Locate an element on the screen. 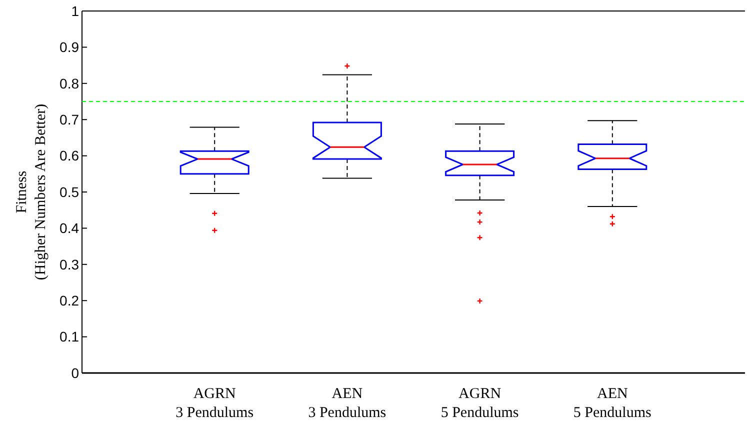  y-tick-label: 1 is located at coordinates (75, 10).